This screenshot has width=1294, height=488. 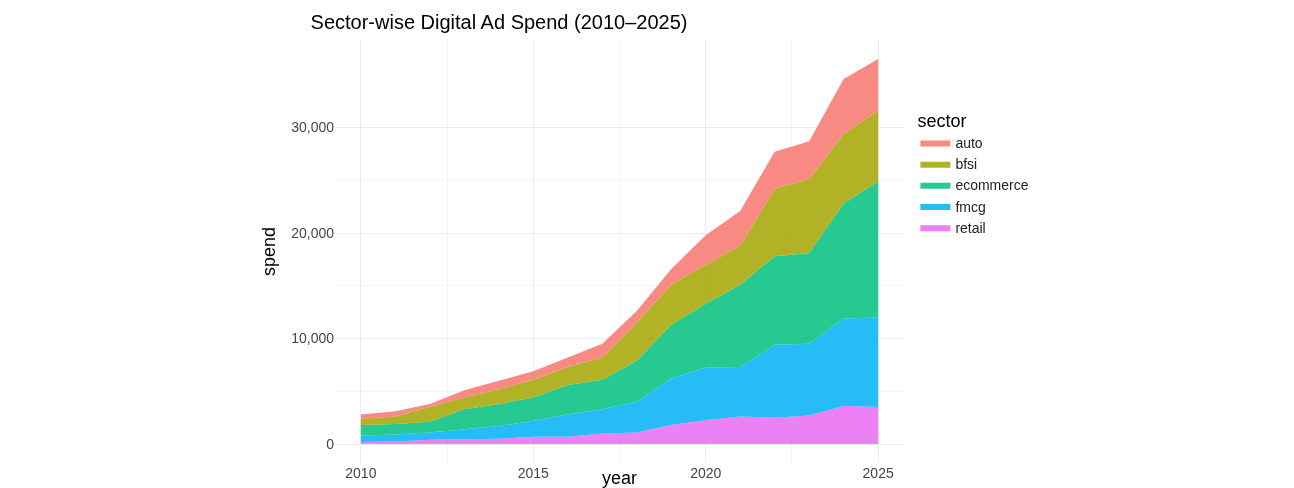 What do you see at coordinates (533, 473) in the screenshot?
I see `x-tick-label: 2015` at bounding box center [533, 473].